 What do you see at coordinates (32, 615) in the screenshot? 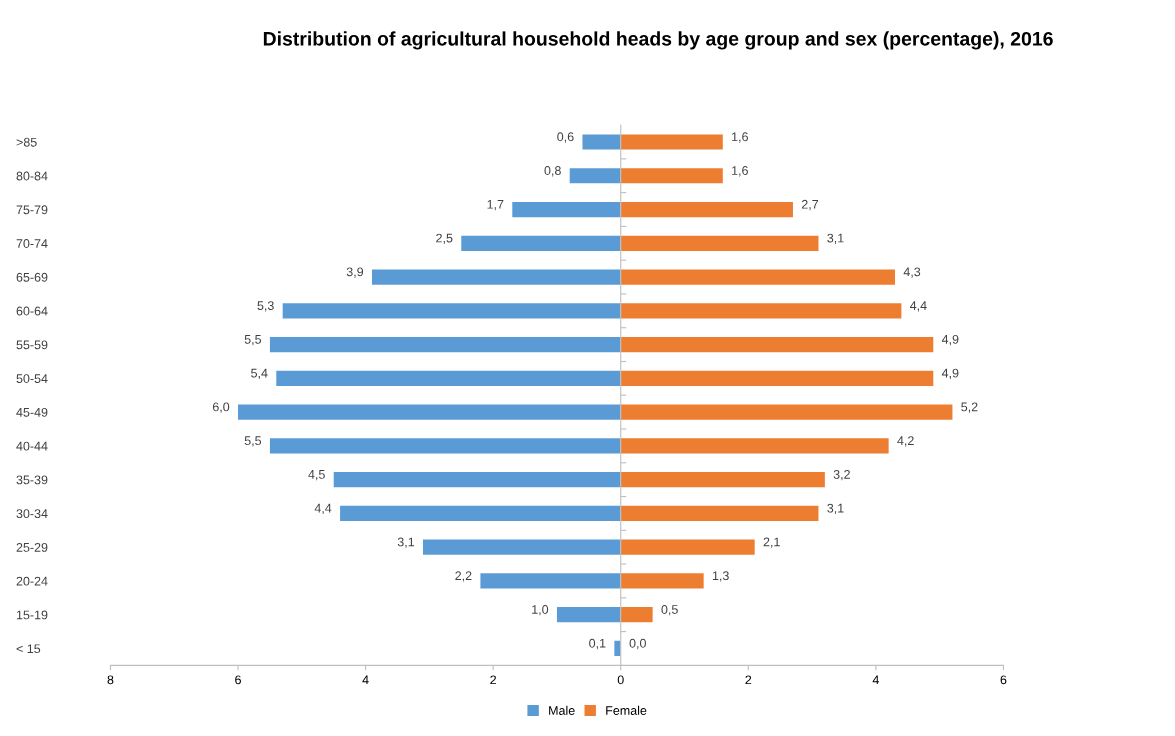
I see `y-tick-label: 15-19` at bounding box center [32, 615].